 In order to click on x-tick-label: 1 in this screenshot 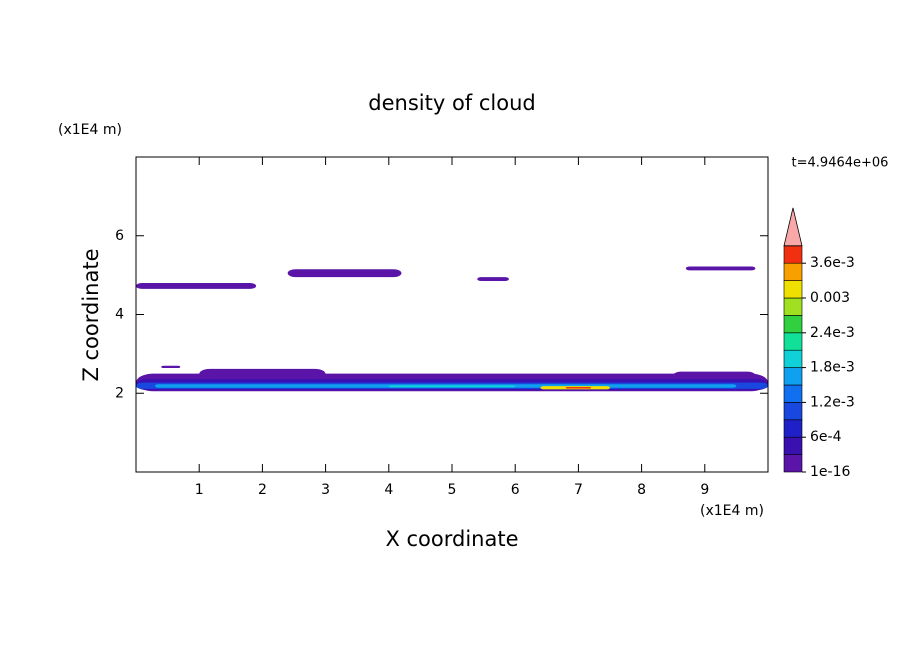, I will do `click(199, 490)`.